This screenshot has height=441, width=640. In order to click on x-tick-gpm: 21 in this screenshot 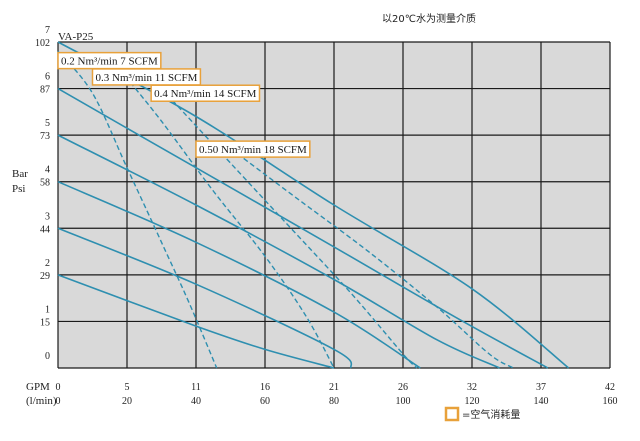, I will do `click(334, 387)`.